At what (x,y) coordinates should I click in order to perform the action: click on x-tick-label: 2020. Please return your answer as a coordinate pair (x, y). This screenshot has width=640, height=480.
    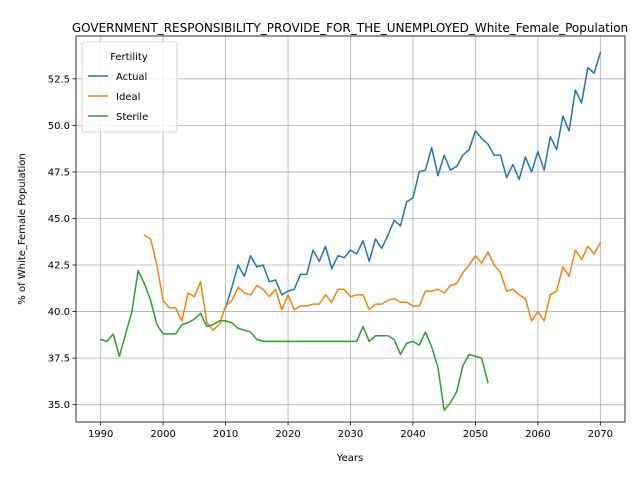
    Looking at the image, I should click on (287, 434).